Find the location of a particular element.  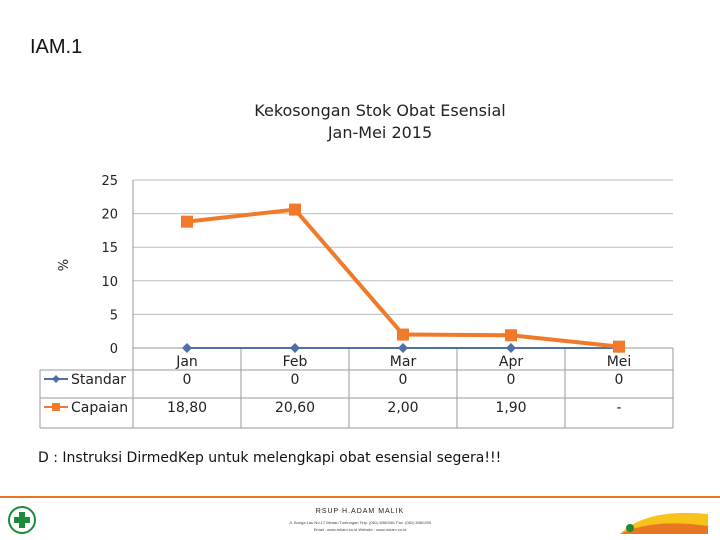

data-label: 1,90 is located at coordinates (510, 408).